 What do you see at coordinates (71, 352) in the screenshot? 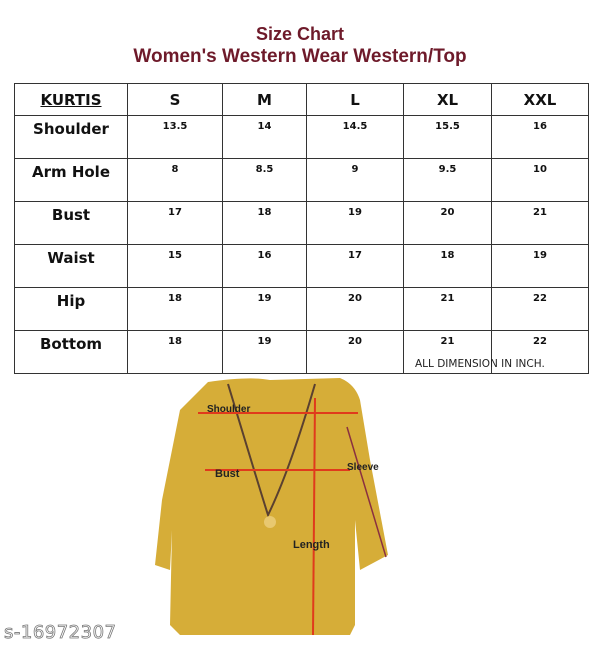
I see `row-label: Bottom` at bounding box center [71, 352].